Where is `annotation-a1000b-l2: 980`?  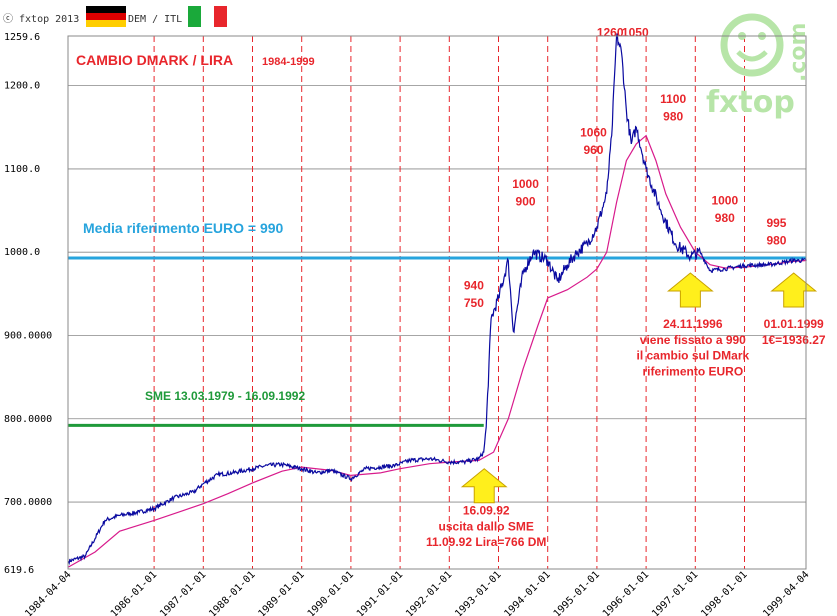 annotation-a1000b-l2: 980 is located at coordinates (725, 218).